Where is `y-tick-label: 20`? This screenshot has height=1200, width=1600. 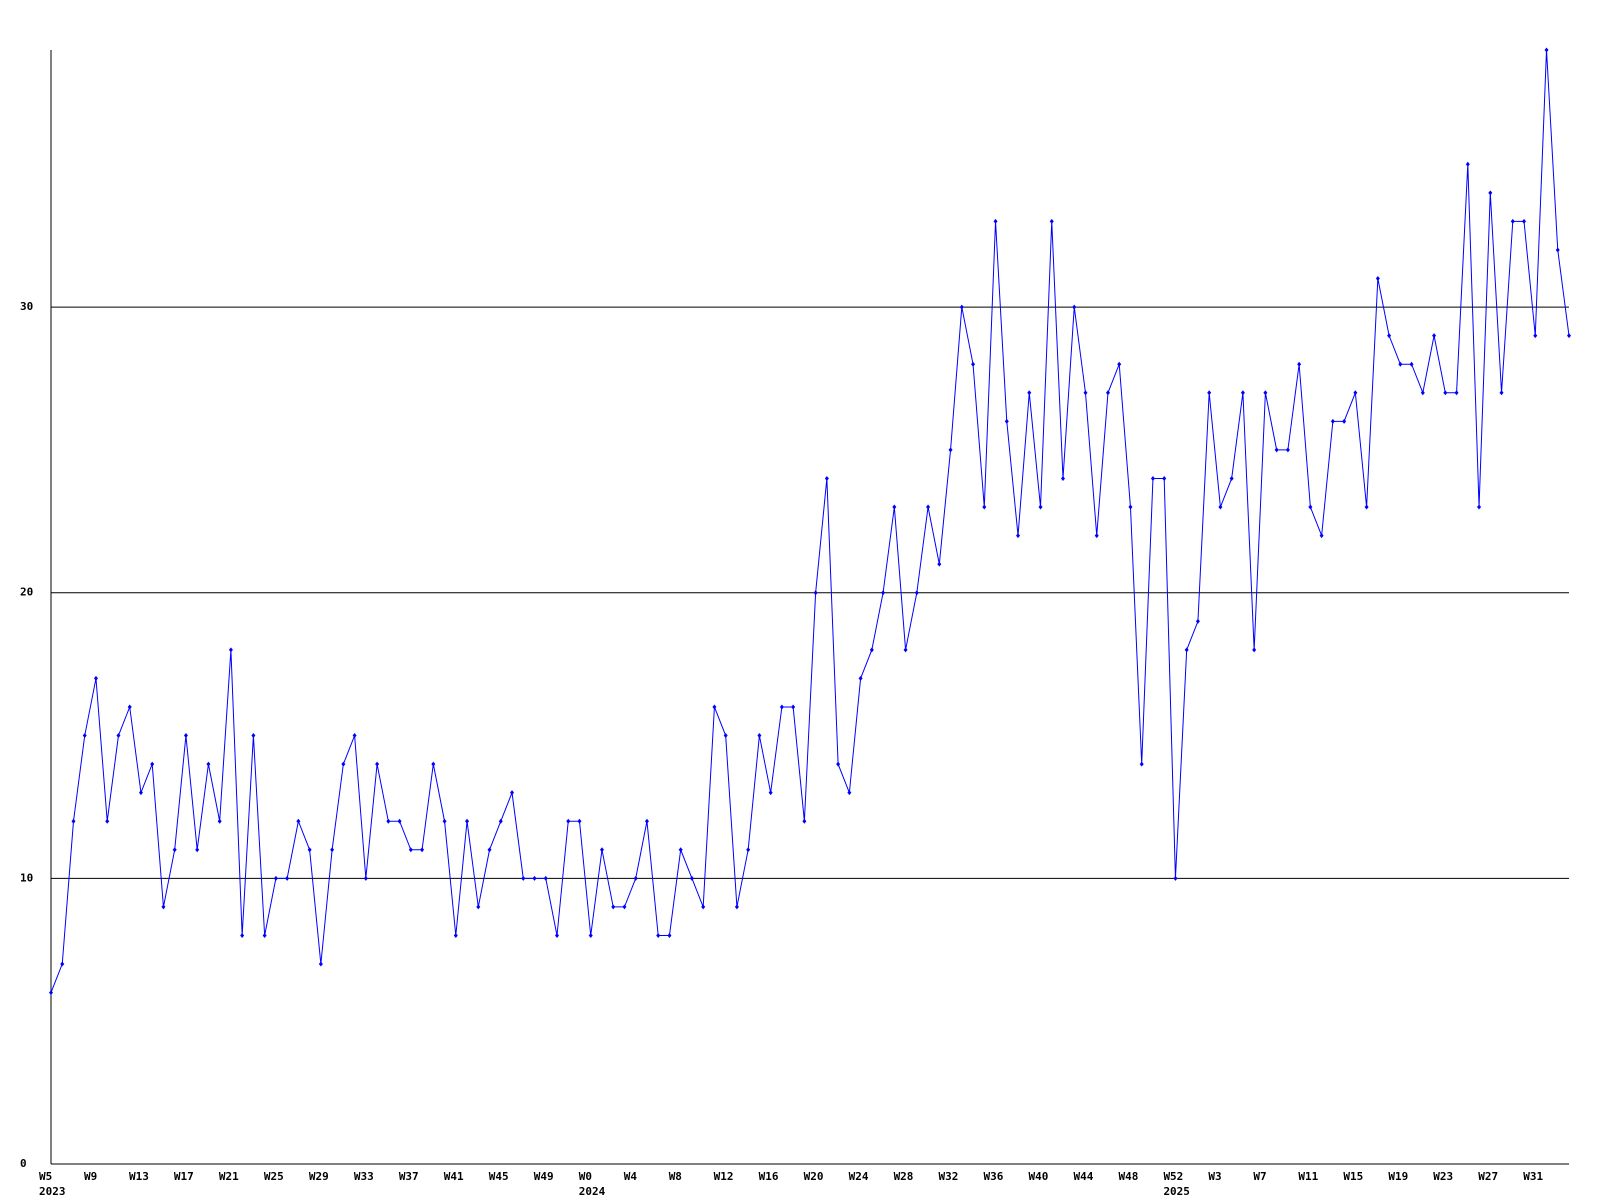 y-tick-label: 20 is located at coordinates (26, 592).